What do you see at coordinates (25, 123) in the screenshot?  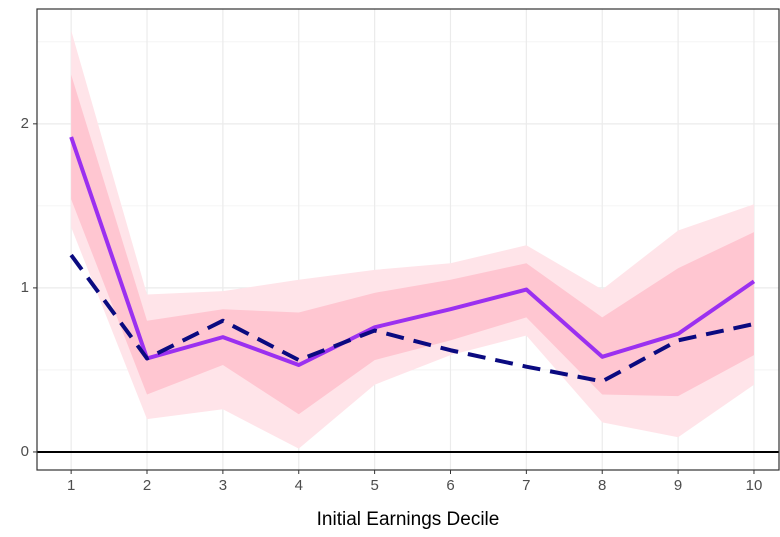 I see `y-tick-label: 2` at bounding box center [25, 123].